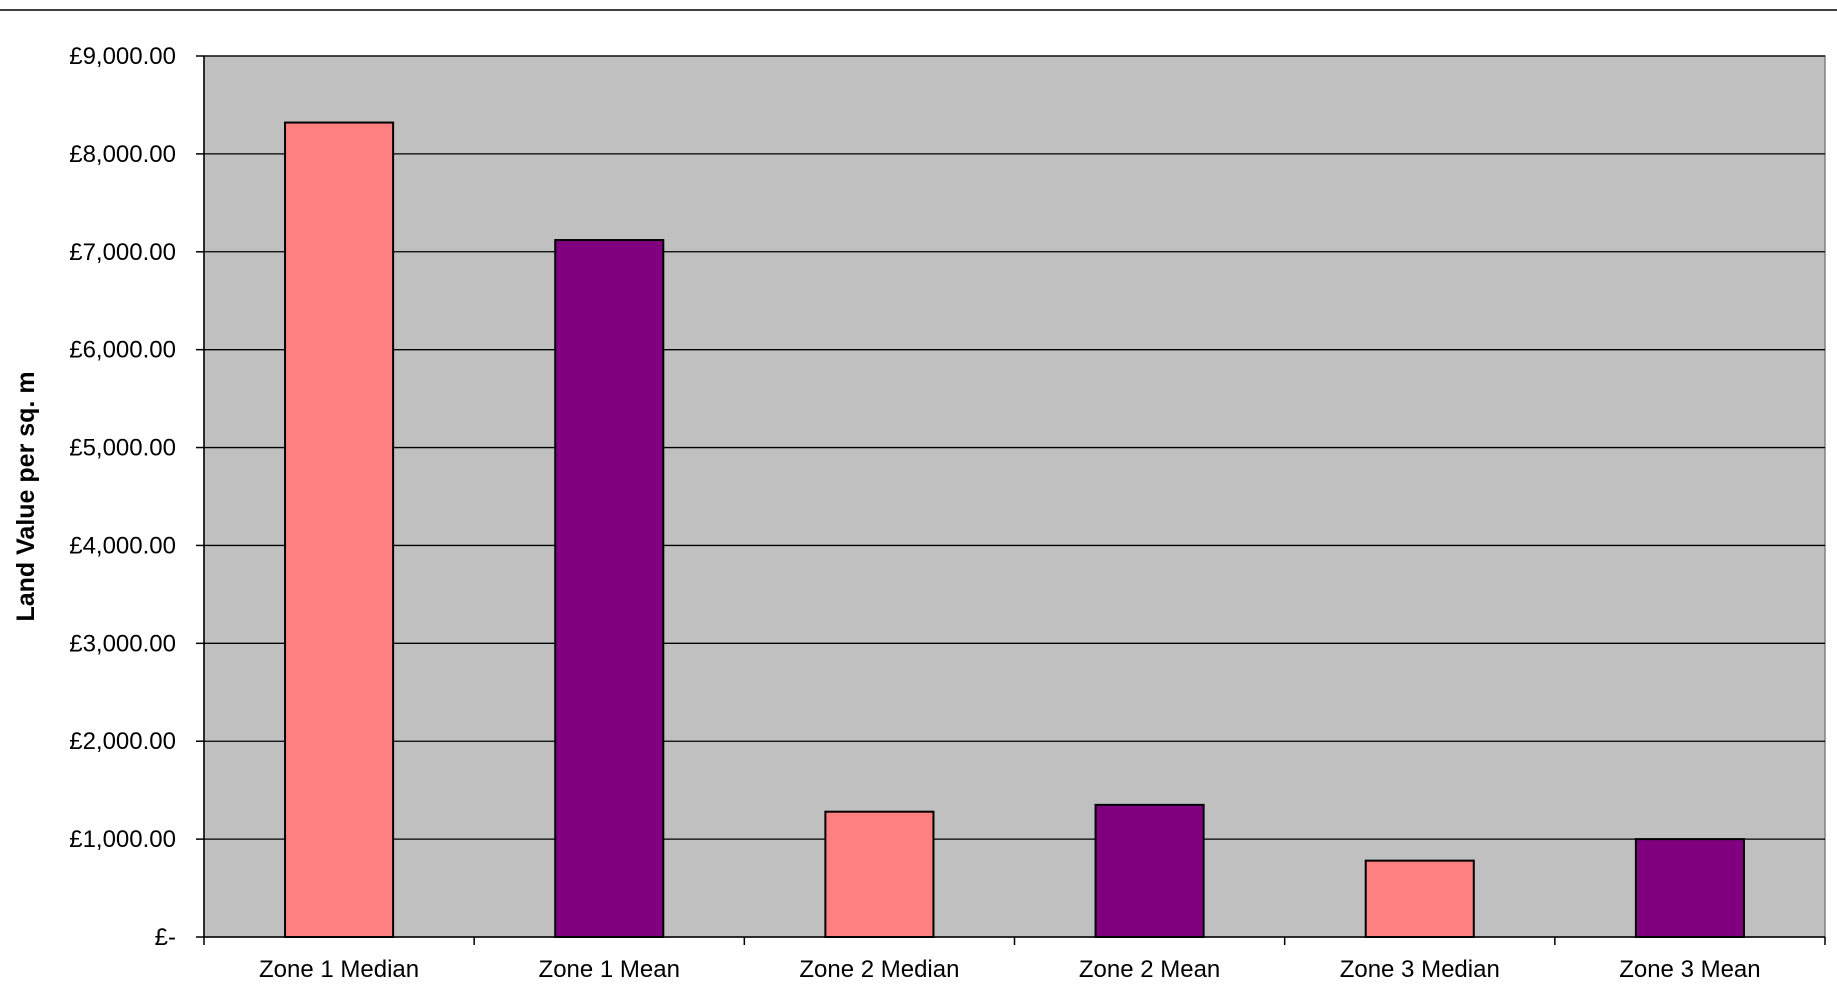  What do you see at coordinates (1149, 870) in the screenshot?
I see `bar-zone-2-mean` at bounding box center [1149, 870].